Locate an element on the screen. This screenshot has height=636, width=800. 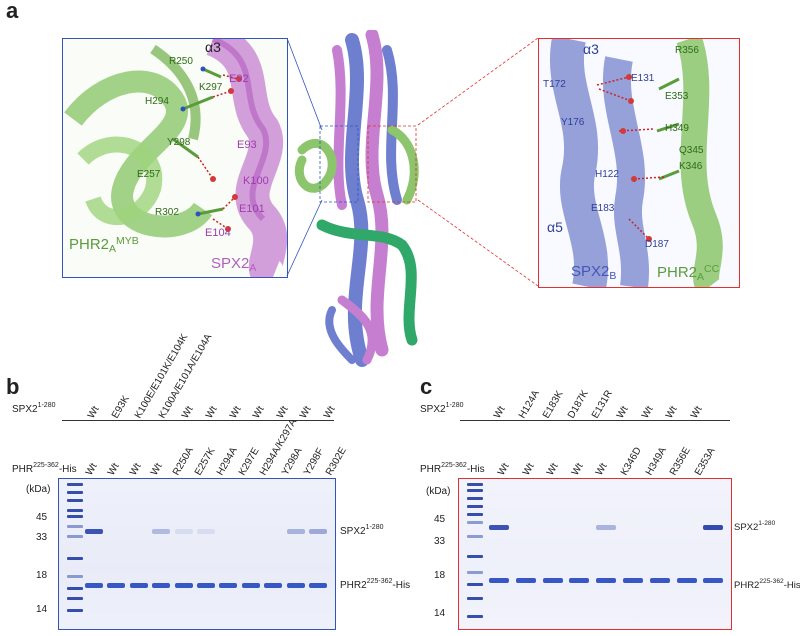
c-phr-lane-label: K346D is located at coordinates (631, 461).